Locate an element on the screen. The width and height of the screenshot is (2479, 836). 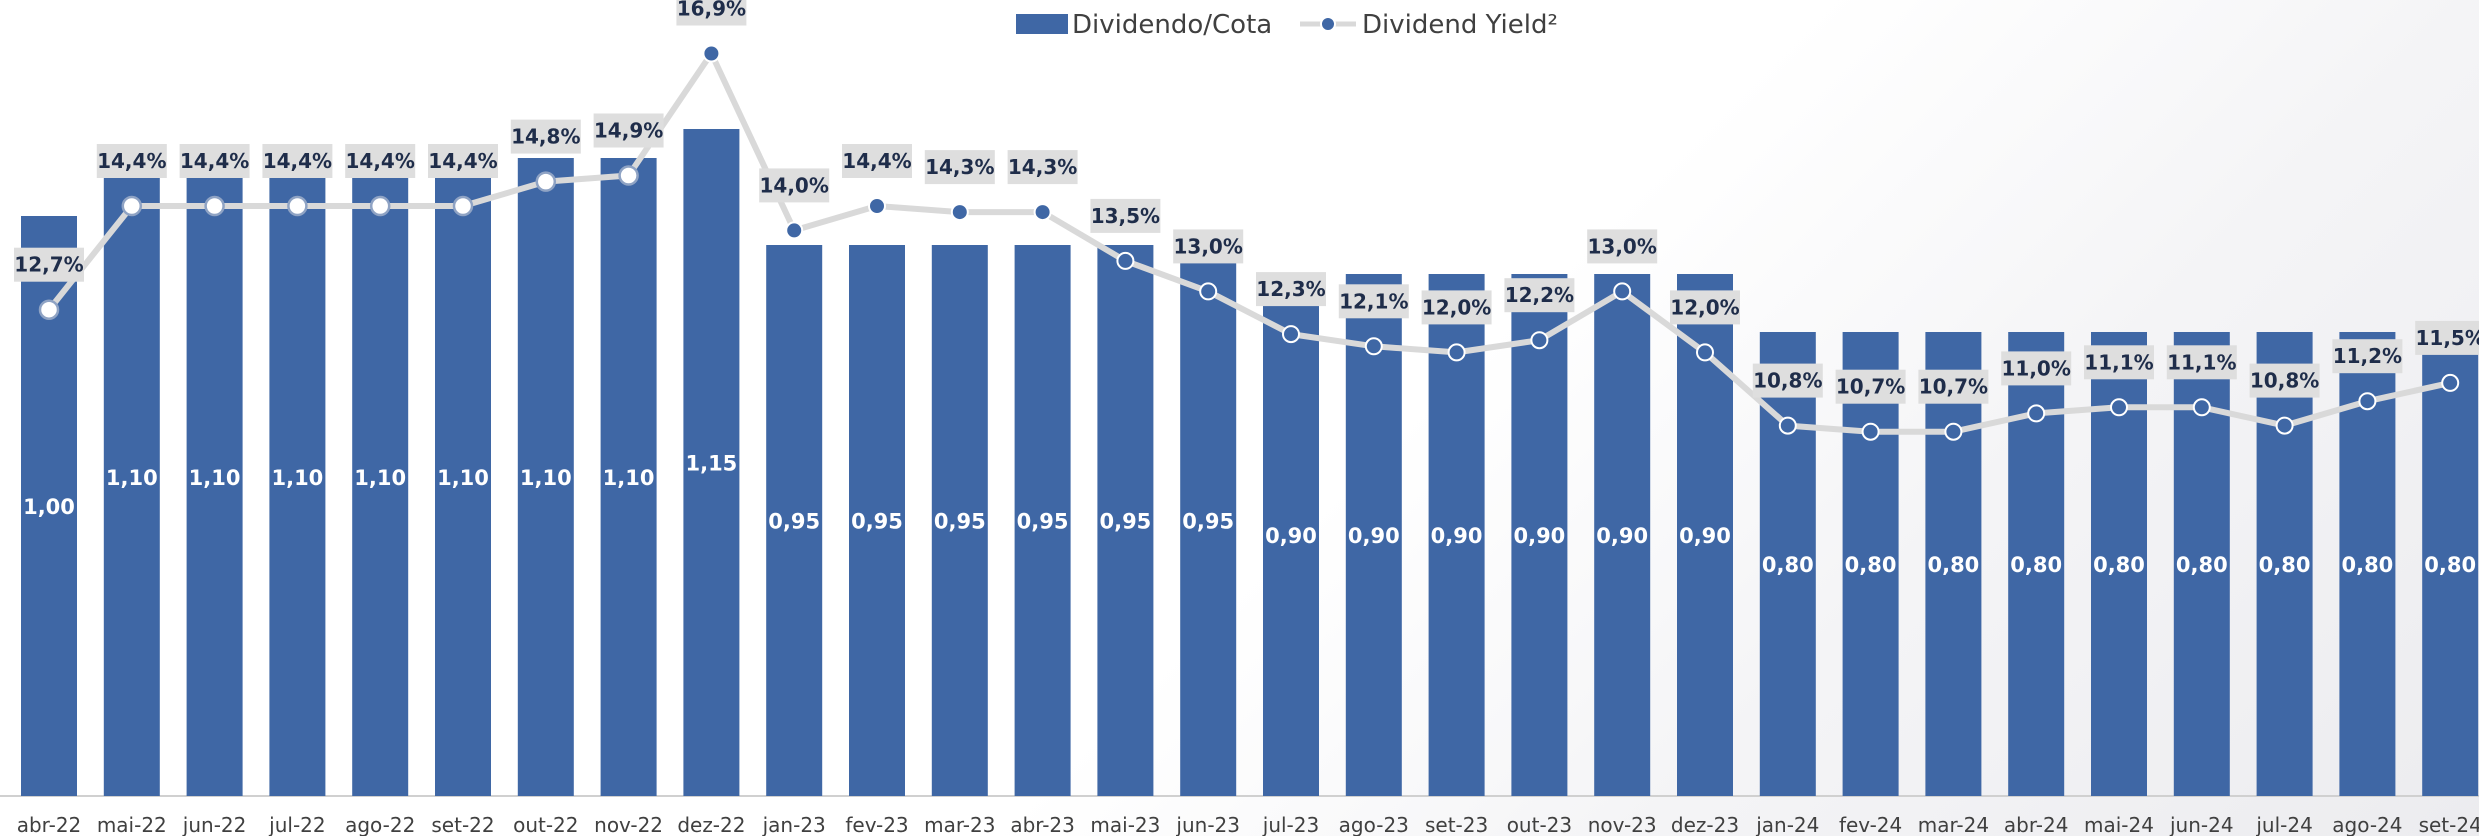
legend-bar-swatch is located at coordinates (1042, 24).